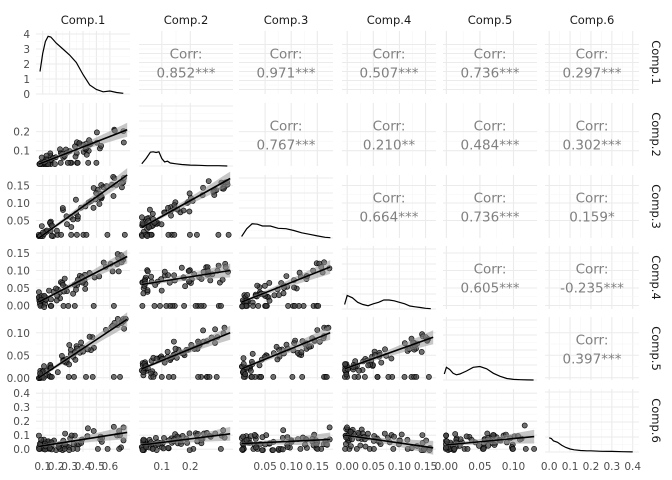 The height and width of the screenshot is (480, 672). Describe the element at coordinates (347, 467) in the screenshot. I see `x-tick-label: 0.00` at that location.